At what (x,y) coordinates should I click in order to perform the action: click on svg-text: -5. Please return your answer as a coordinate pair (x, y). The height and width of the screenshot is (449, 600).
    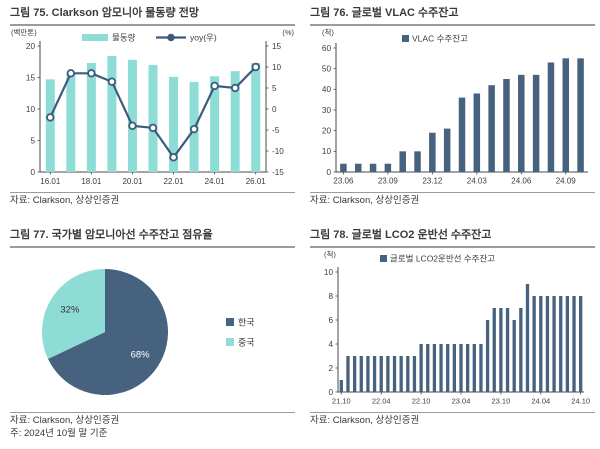
    Looking at the image, I should click on (276, 130).